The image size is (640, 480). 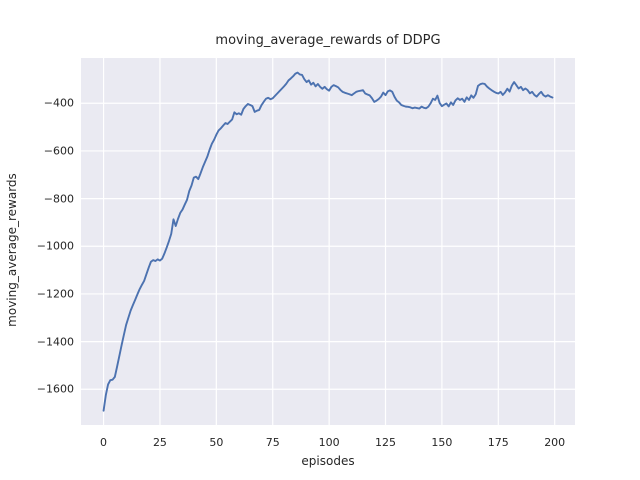 What do you see at coordinates (58, 151) in the screenshot?
I see `y-tick-label: −600` at bounding box center [58, 151].